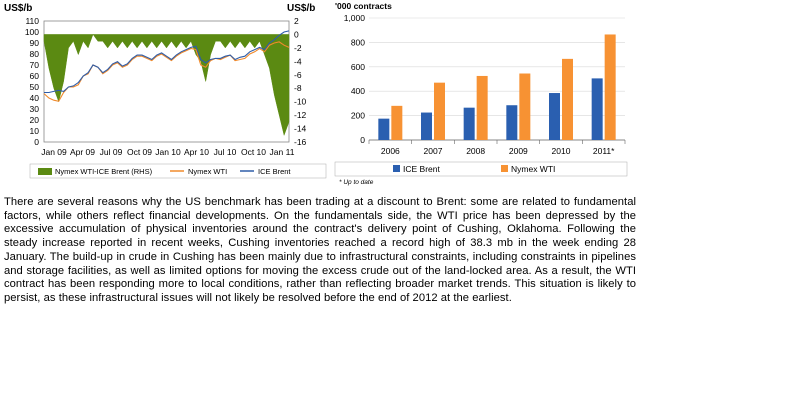 The width and height of the screenshot is (799, 410). What do you see at coordinates (358, 116) in the screenshot?
I see `y-tick-label: 200` at bounding box center [358, 116].